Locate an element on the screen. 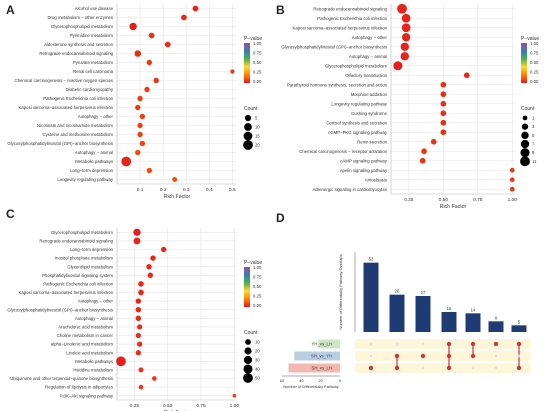  x-tick-label: 0.25 is located at coordinates (409, 200).